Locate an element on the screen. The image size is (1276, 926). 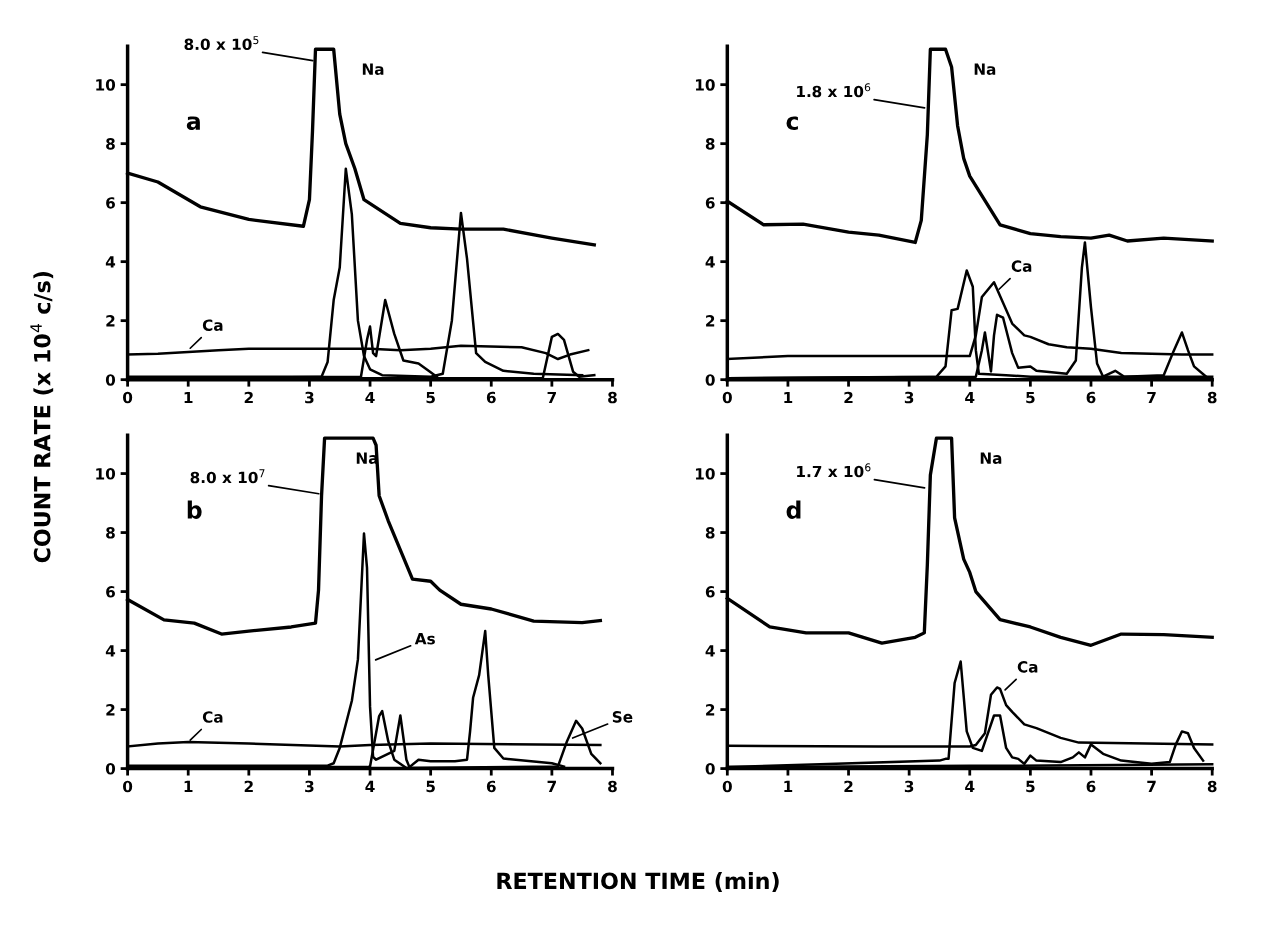
annotation: 8.0 x 10$^{5}$ is located at coordinates (221, 43).